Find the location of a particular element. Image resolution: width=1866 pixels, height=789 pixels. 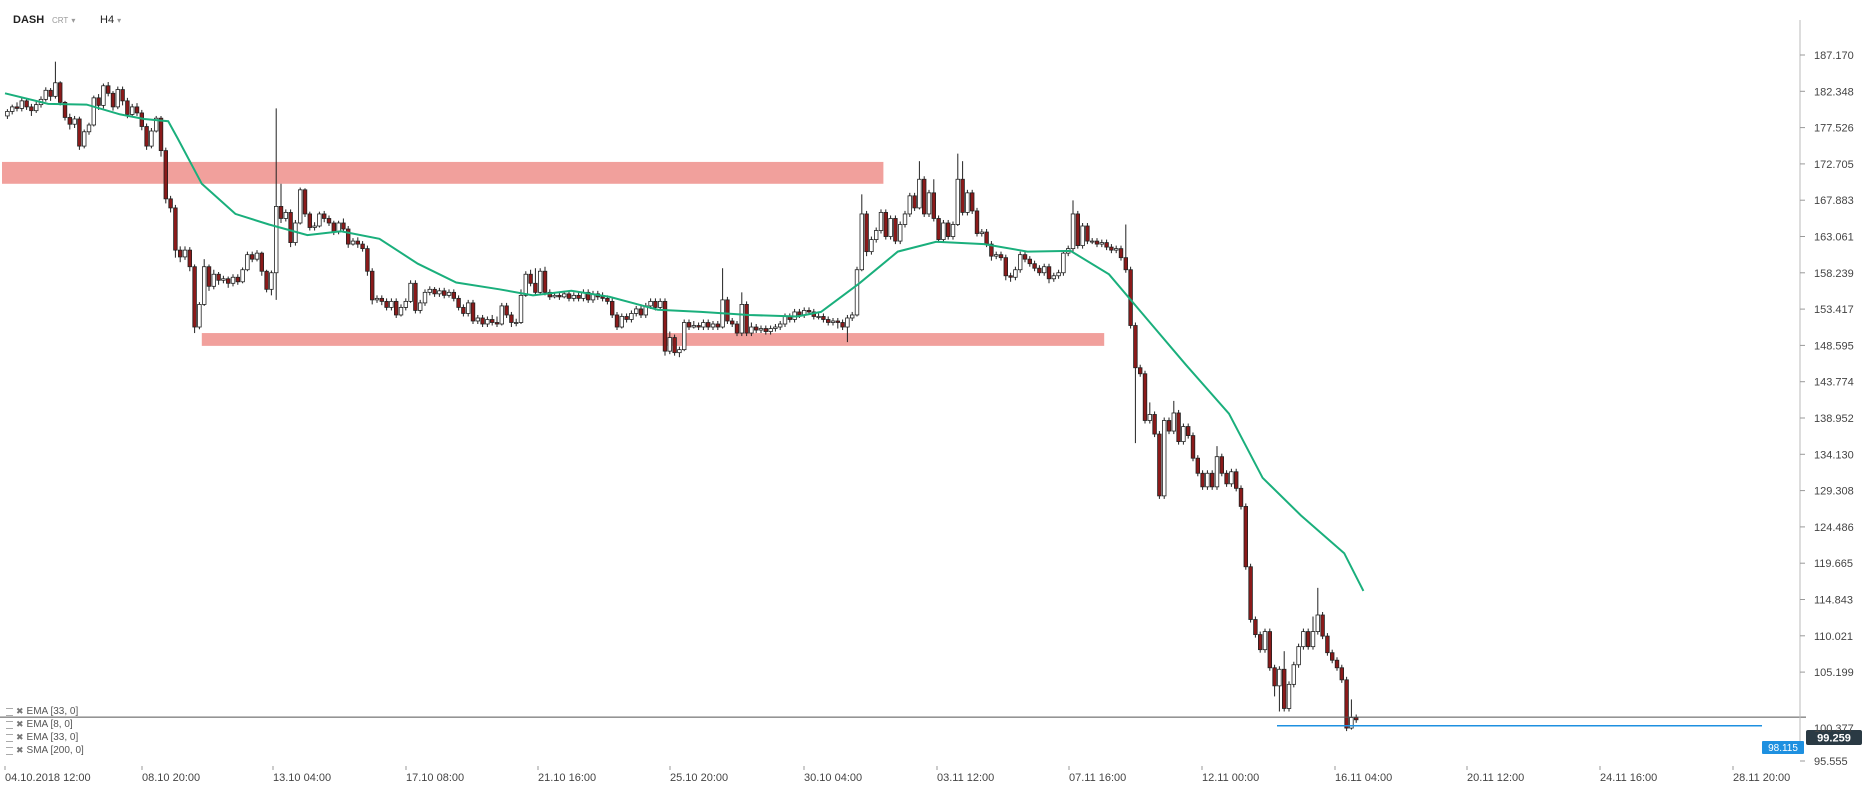

price-tick-label: 163.061 is located at coordinates (1834, 238).